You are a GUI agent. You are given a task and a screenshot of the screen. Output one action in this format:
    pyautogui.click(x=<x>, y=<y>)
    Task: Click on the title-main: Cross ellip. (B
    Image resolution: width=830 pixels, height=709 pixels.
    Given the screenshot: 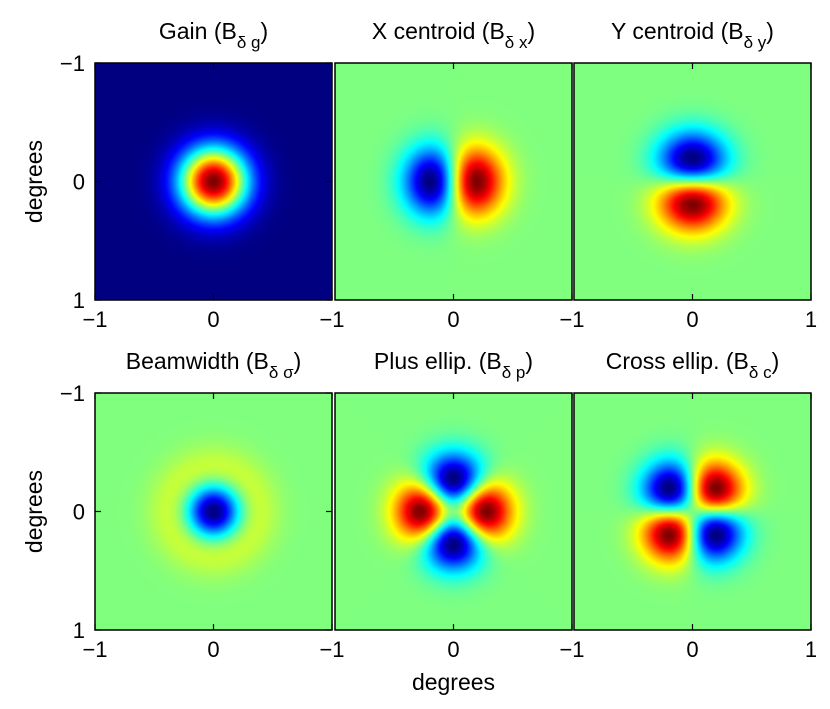 What is the action you would take?
    pyautogui.click(x=677, y=361)
    